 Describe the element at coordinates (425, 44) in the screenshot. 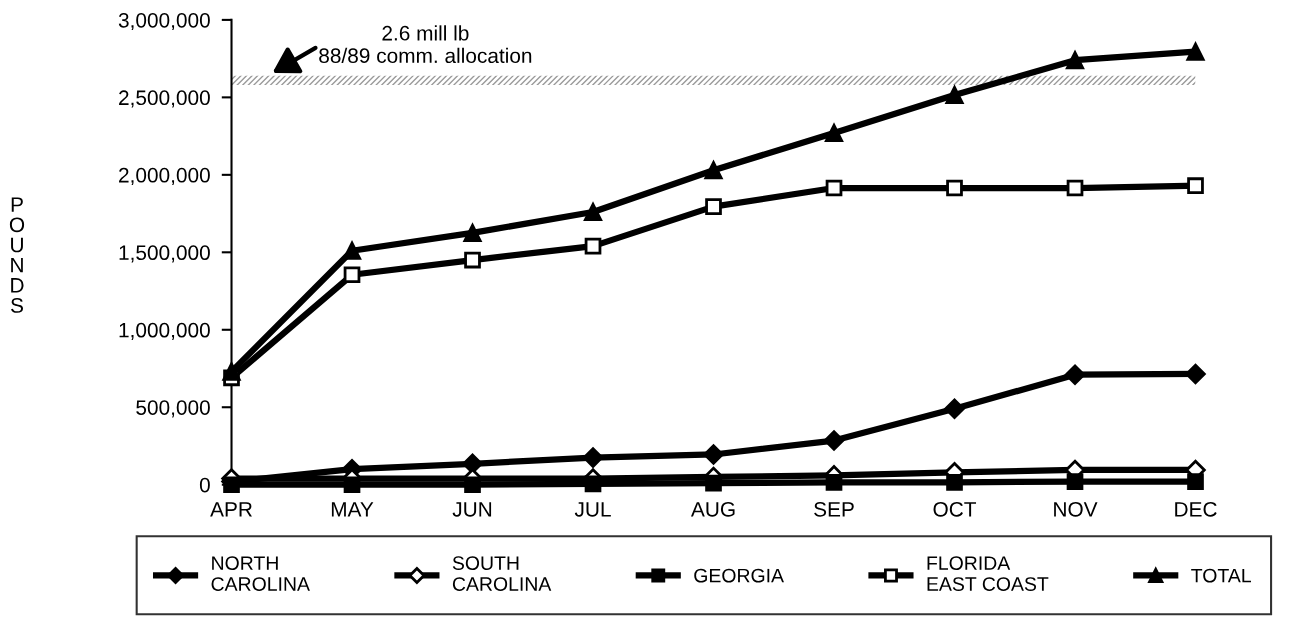

I see `band-label: 2.6 mill lb 88/89 comm. allocation` at that location.